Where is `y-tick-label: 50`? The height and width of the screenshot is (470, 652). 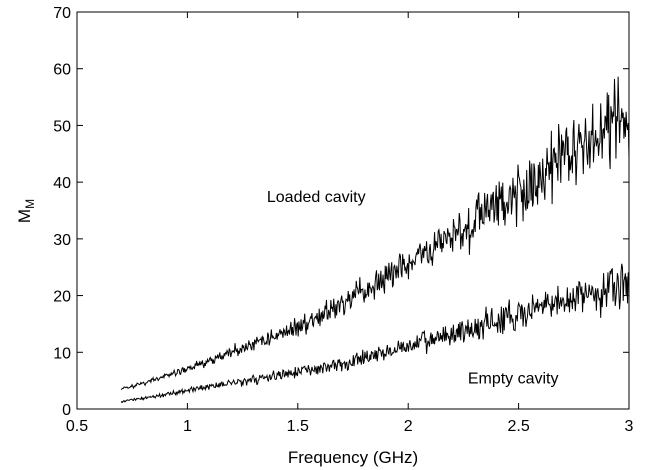
y-tick-label: 50 is located at coordinates (62, 126).